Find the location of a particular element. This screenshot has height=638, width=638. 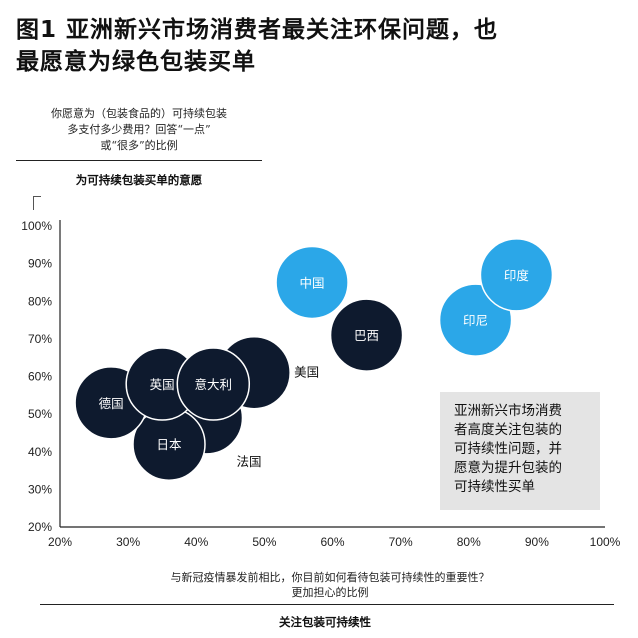

callout-line: 愿意为提升包装的 is located at coordinates (508, 468).